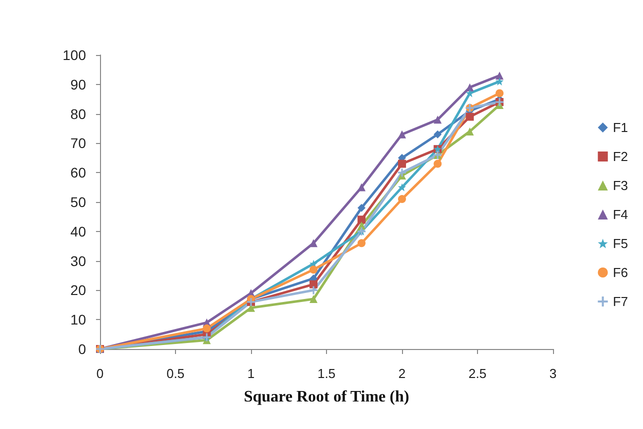  What do you see at coordinates (251, 373) in the screenshot?
I see `x-tick-label: 1` at bounding box center [251, 373].